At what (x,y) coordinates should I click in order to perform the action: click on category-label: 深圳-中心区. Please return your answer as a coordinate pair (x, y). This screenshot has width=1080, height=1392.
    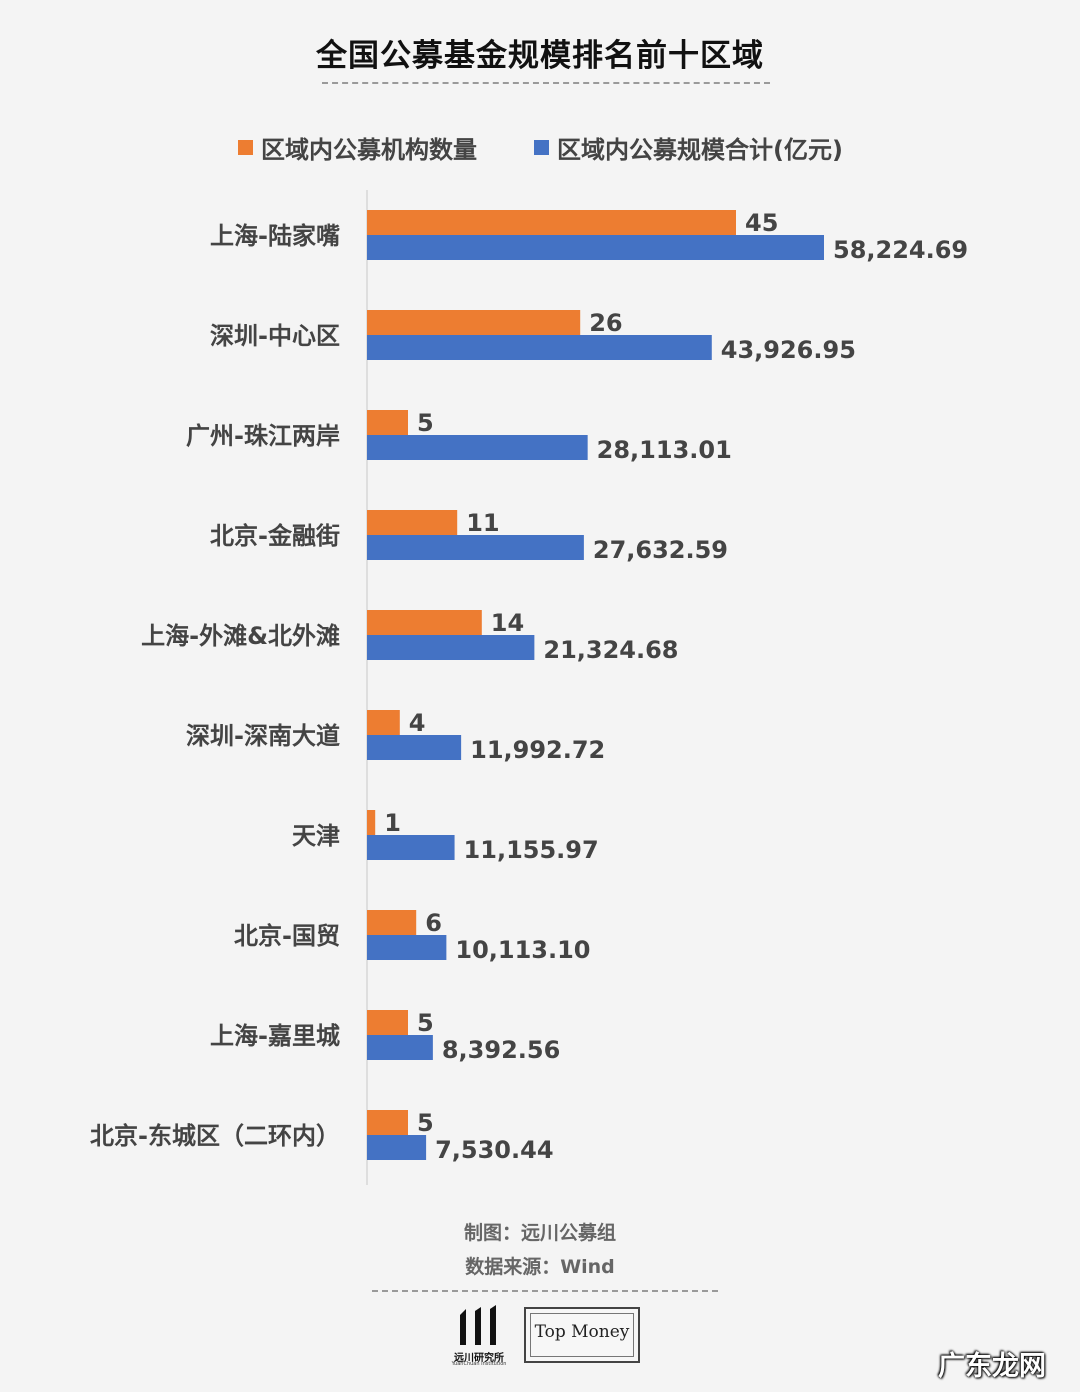
    Looking at the image, I should click on (275, 336).